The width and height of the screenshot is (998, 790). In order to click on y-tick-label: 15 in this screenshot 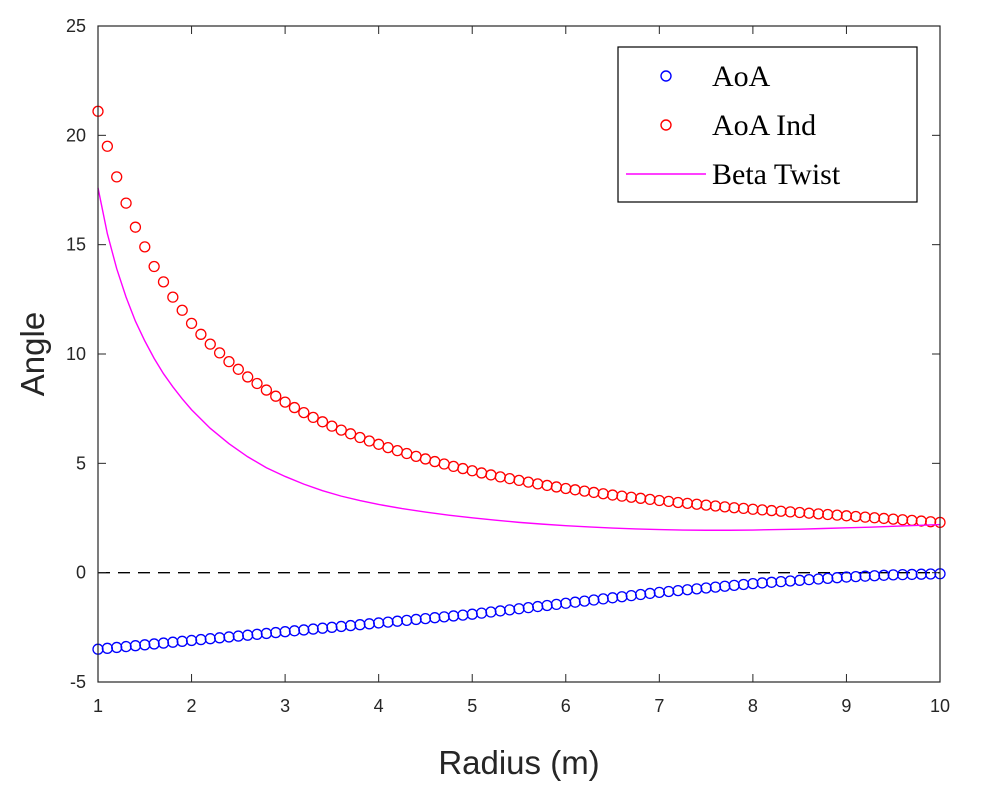, I will do `click(76, 245)`.